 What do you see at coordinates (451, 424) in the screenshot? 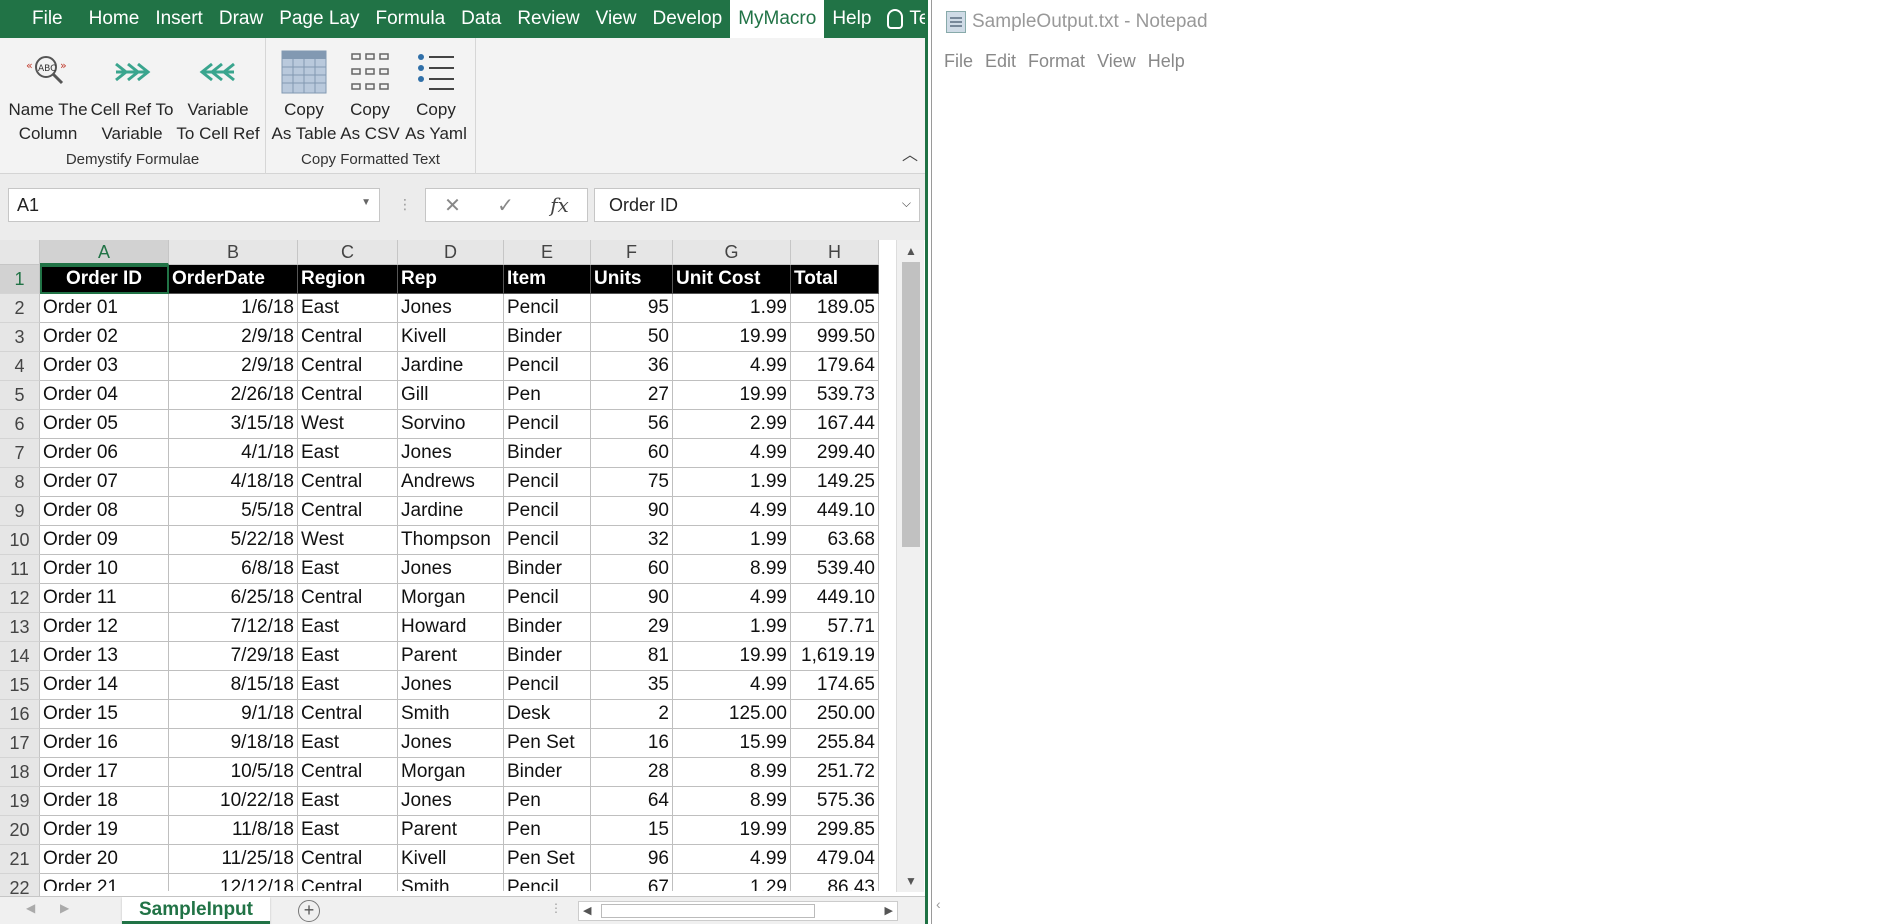
I see `cell: Sorvino` at bounding box center [451, 424].